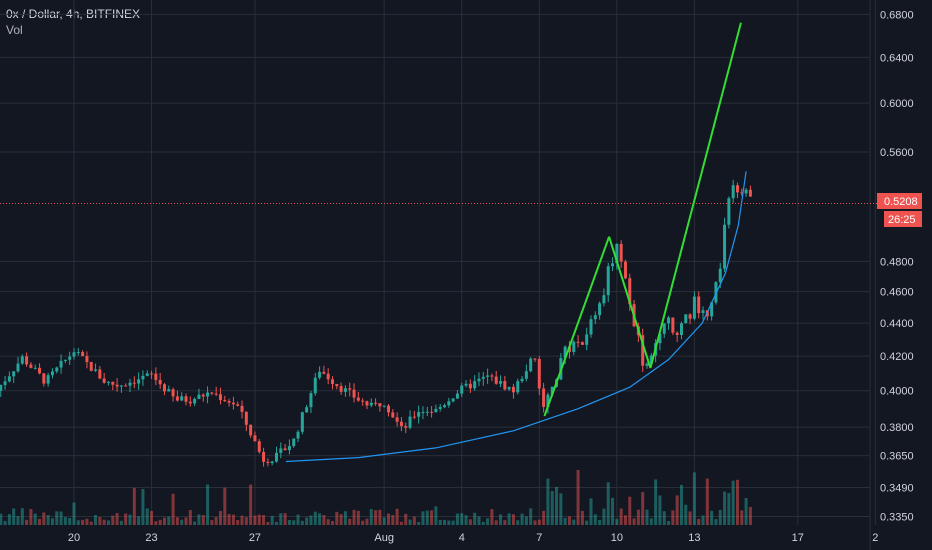 This screenshot has height=550, width=932. I want to click on y-tick-label: 0.5600, so click(897, 153).